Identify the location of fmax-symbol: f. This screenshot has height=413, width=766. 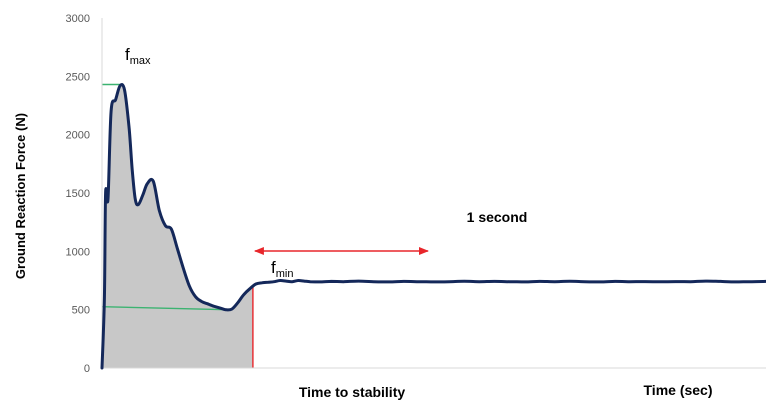
(127, 54).